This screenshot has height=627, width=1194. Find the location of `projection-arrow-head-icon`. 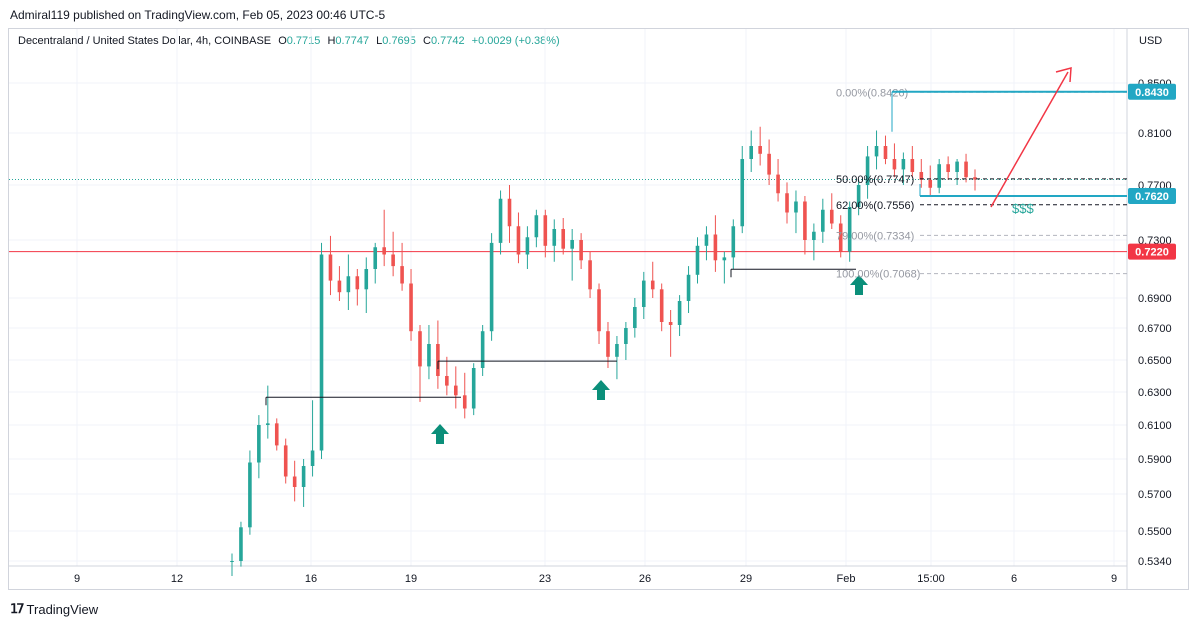

projection-arrow-head-icon is located at coordinates (1063, 75).